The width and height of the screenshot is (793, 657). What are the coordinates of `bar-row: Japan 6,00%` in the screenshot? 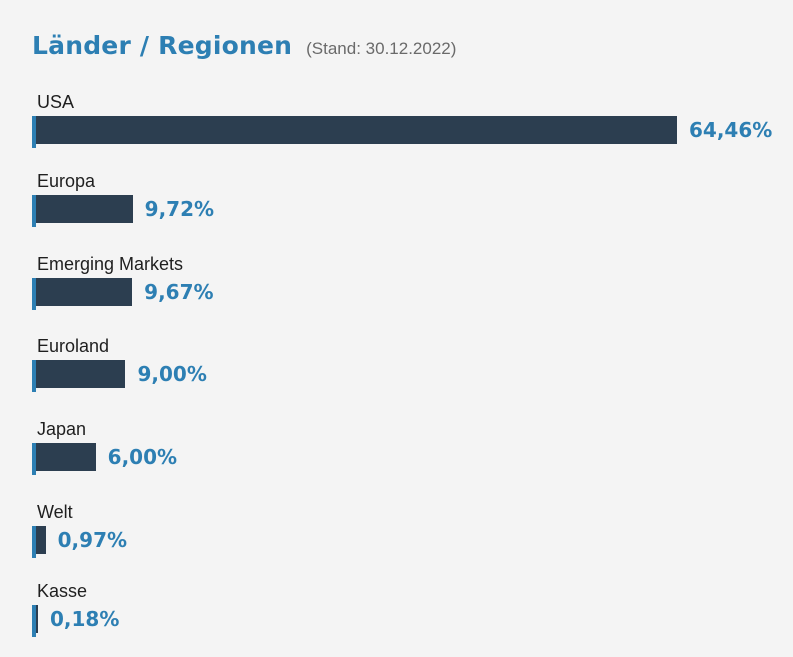 It's located at (412, 449).